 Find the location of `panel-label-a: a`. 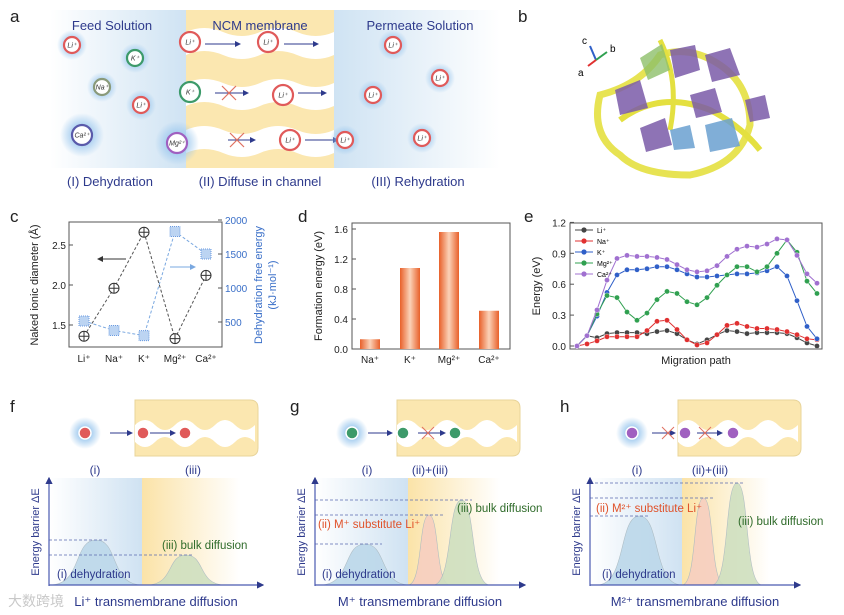

panel-label-a: a is located at coordinates (15, 16).